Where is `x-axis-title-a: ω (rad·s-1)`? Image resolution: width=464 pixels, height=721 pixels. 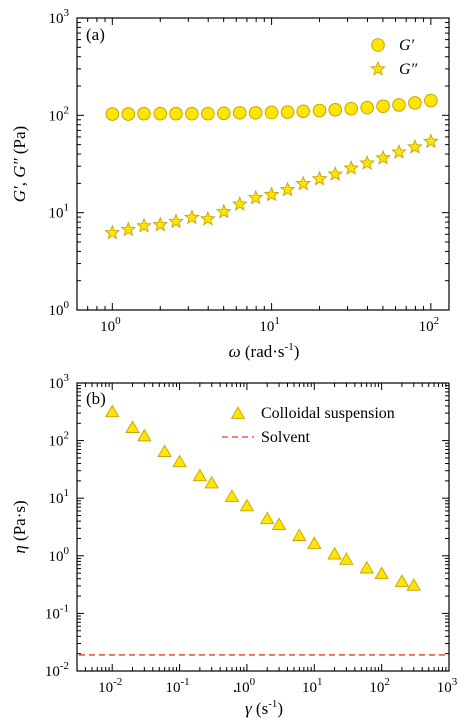
x-axis-title-a: ω (rad·s-1) is located at coordinates (264, 351).